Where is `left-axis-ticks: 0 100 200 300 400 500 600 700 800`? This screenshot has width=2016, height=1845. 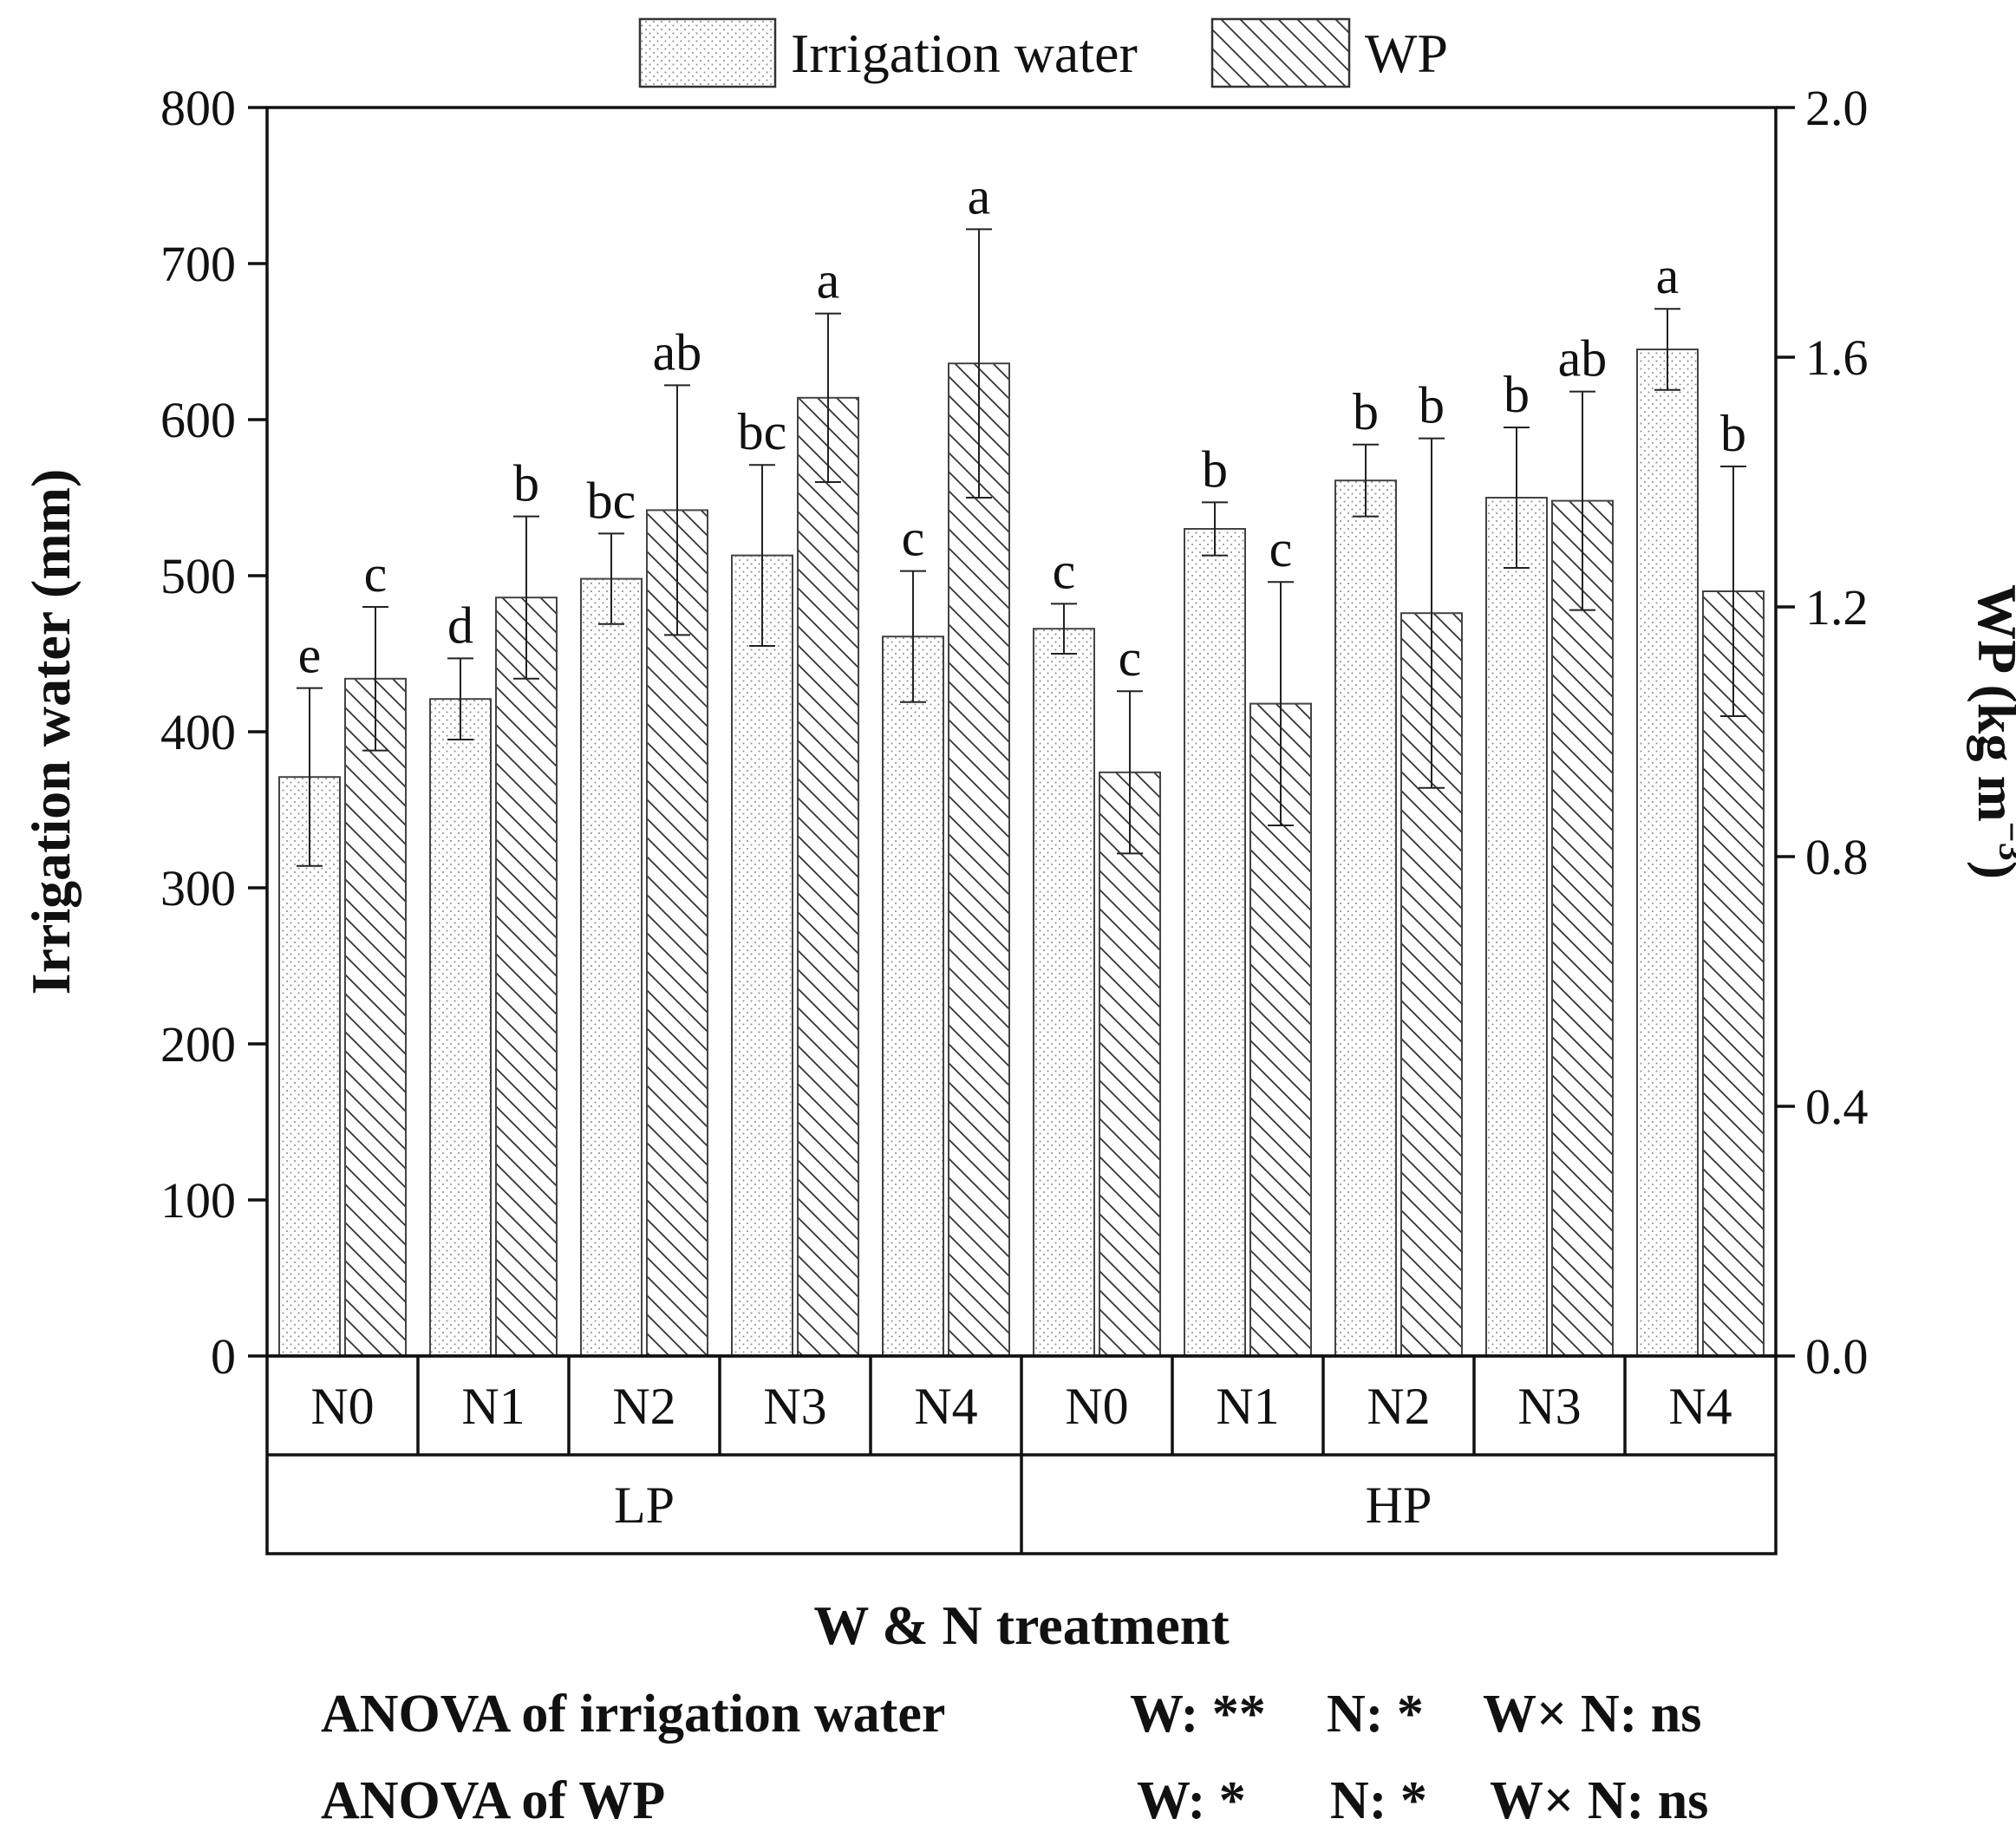
left-axis-ticks: 0 100 200 300 400 500 600 700 800 is located at coordinates (213, 732).